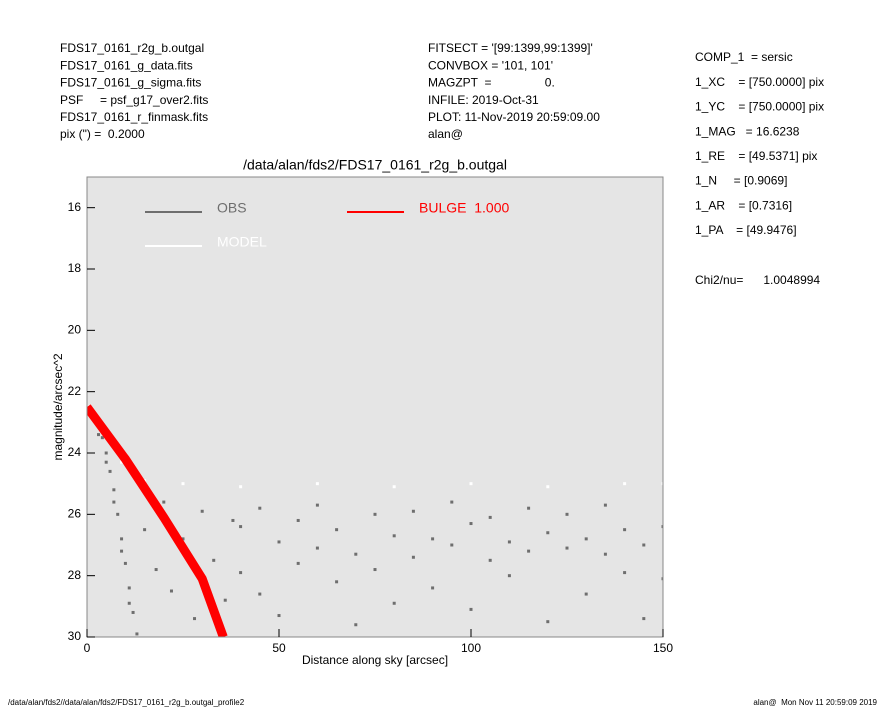 The width and height of the screenshot is (885, 708). Describe the element at coordinates (757, 280) in the screenshot. I see `info-right-line: Chi2/nu= 1.0048994` at that location.